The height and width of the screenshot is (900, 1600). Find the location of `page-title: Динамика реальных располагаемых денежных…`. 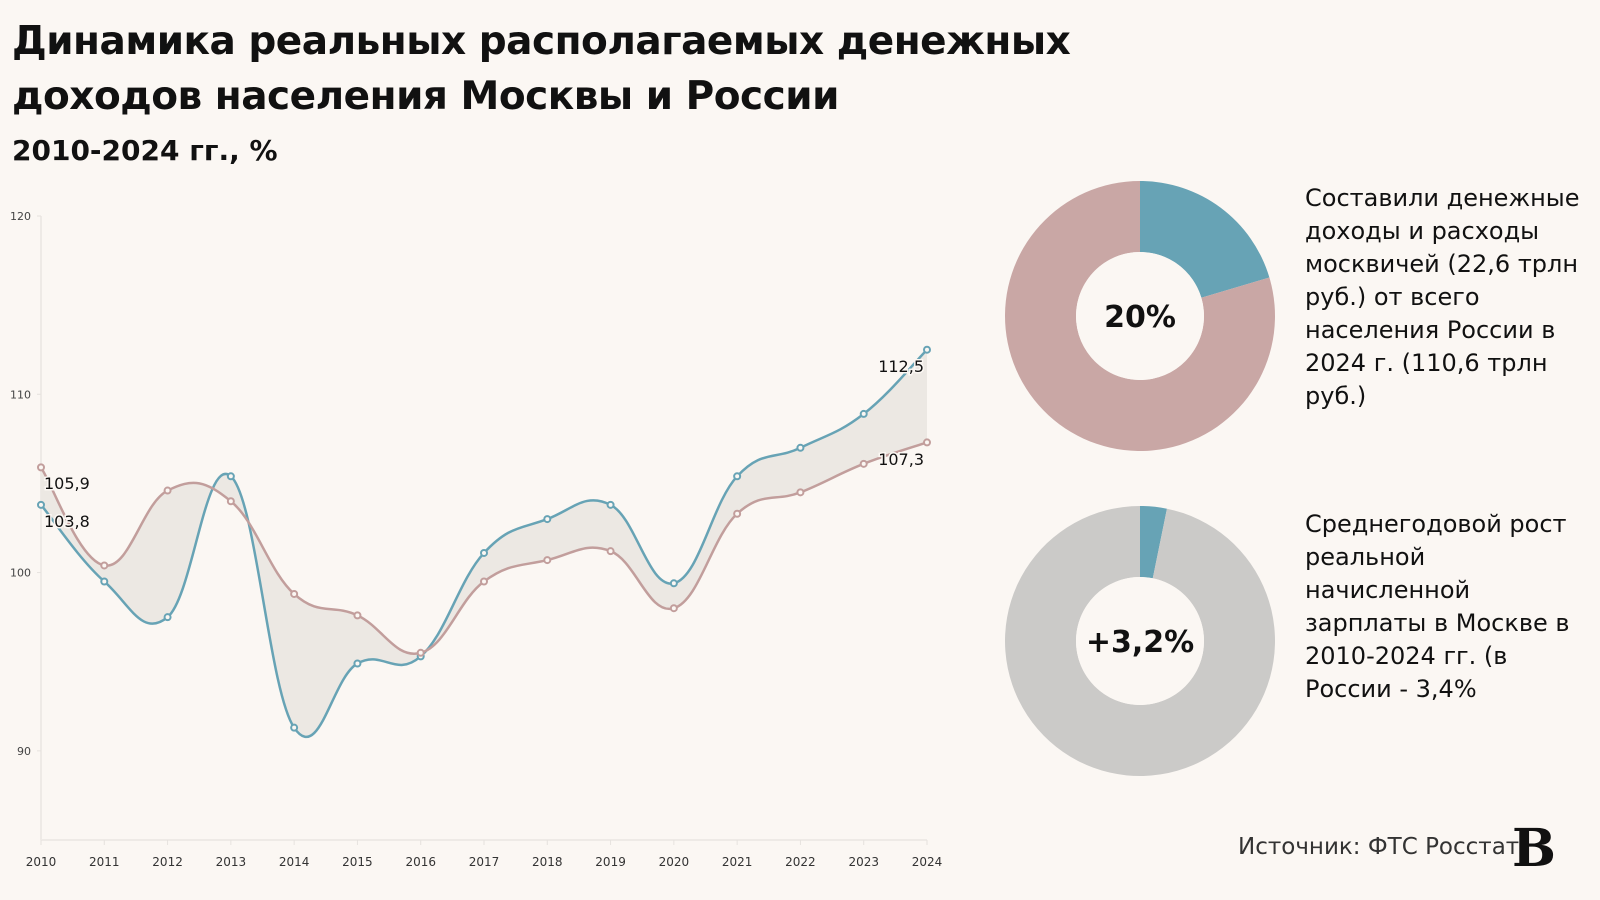

page-title: Динамика реальных располагаемых денежных… is located at coordinates (541, 69).